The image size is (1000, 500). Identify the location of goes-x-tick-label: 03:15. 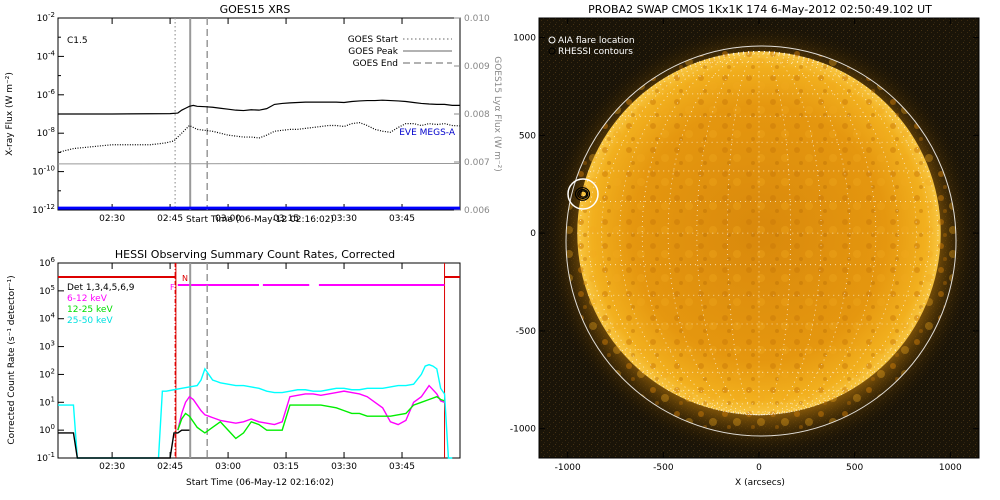
(286, 219).